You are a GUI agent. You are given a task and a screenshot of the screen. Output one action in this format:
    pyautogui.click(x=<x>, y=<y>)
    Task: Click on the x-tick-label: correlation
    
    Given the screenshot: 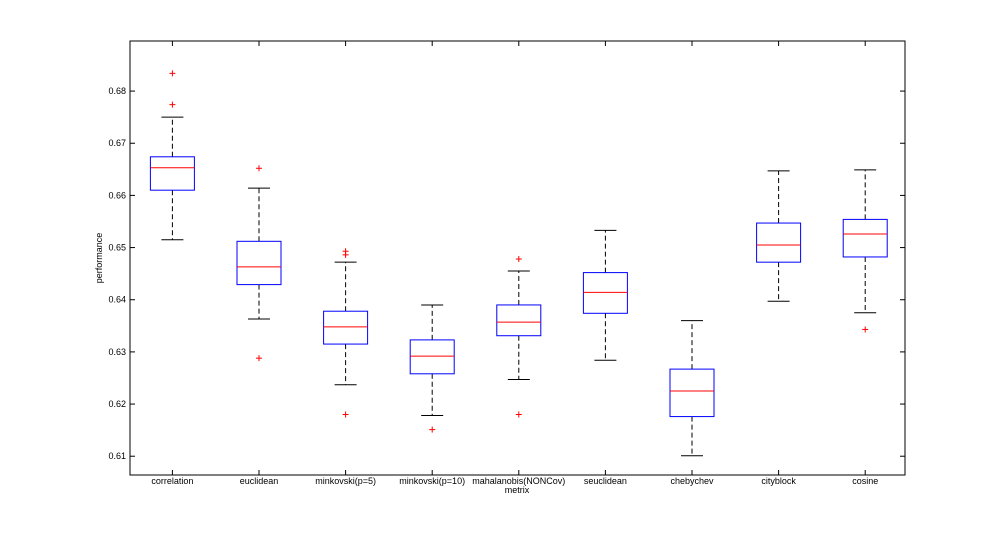 What is the action you would take?
    pyautogui.click(x=172, y=481)
    